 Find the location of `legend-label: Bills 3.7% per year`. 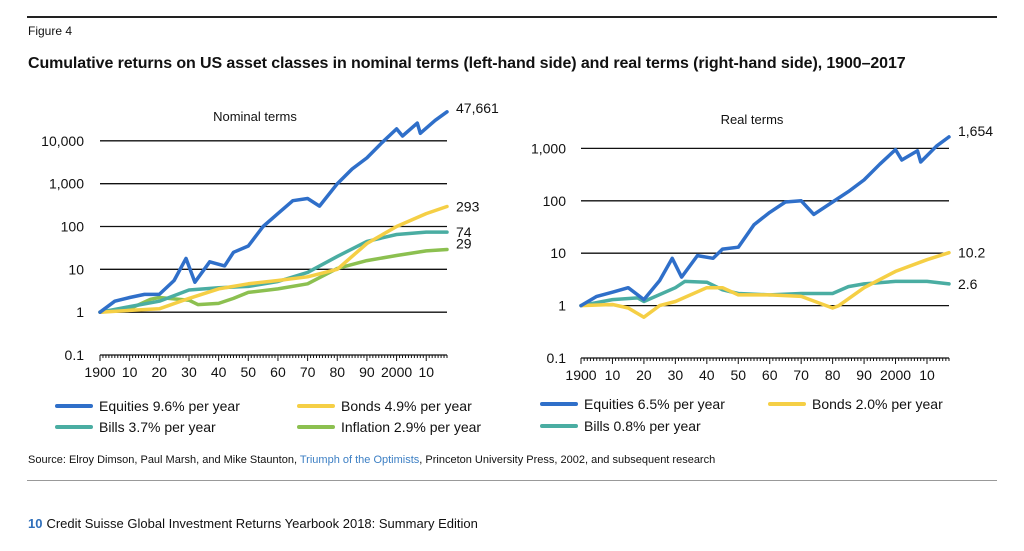

legend-label: Bills 3.7% per year is located at coordinates (157, 427).